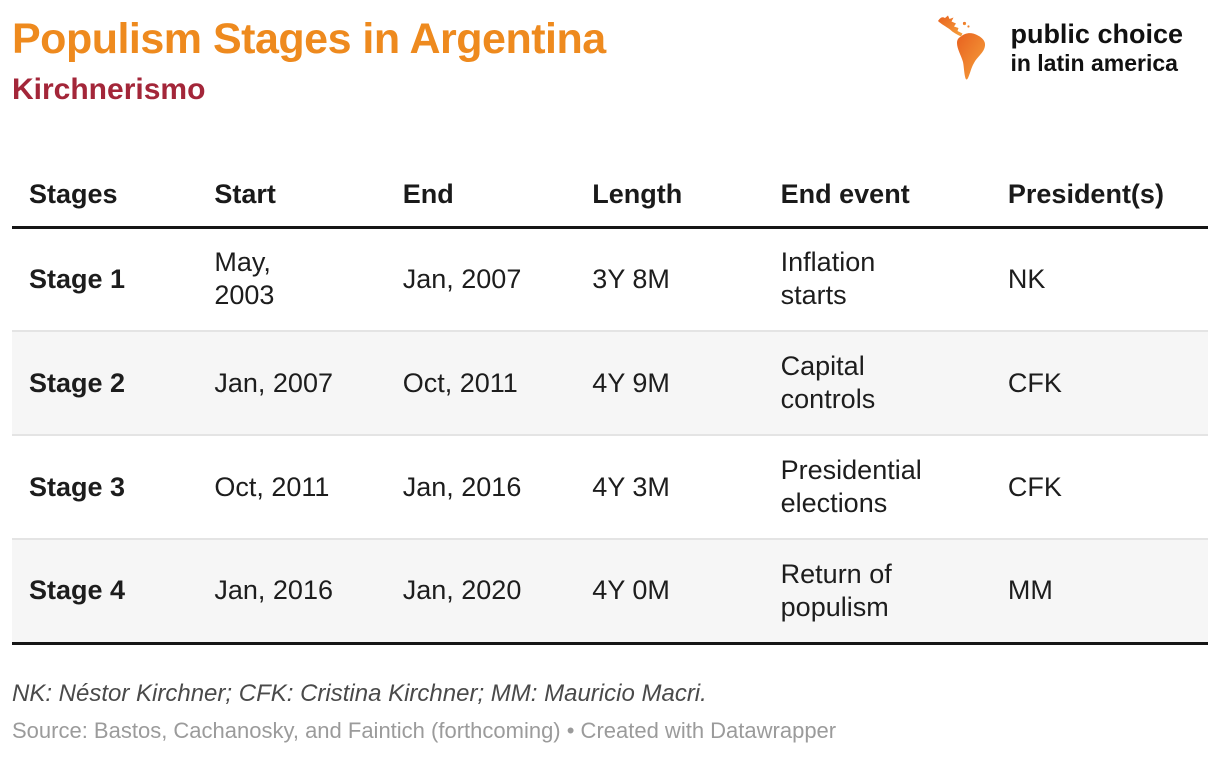  I want to click on start-cell: Jan, 2016, so click(291, 591).